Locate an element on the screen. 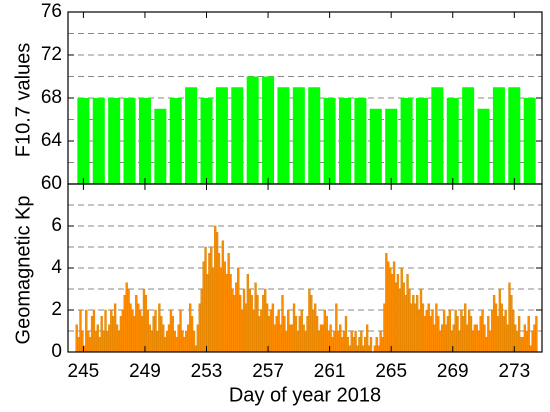  x-tick-label: 273 is located at coordinates (514, 371).